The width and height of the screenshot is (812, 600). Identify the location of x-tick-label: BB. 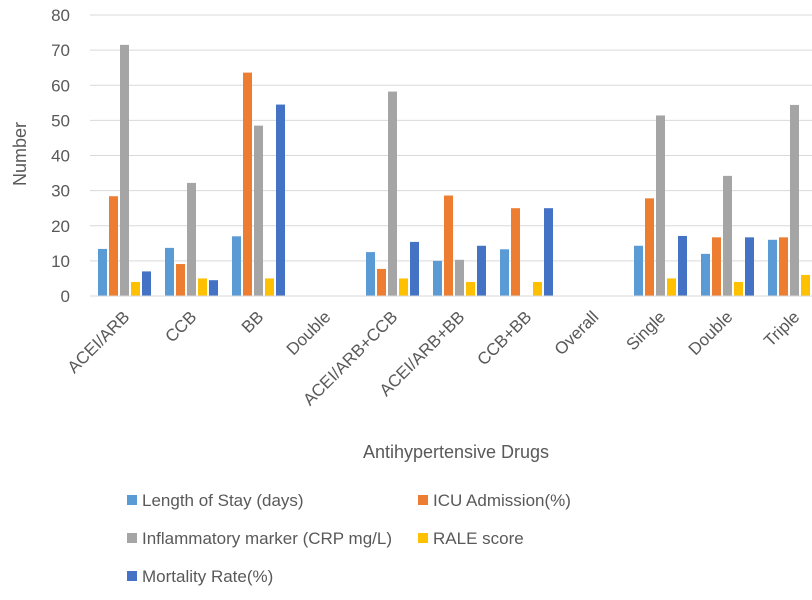
(252, 321).